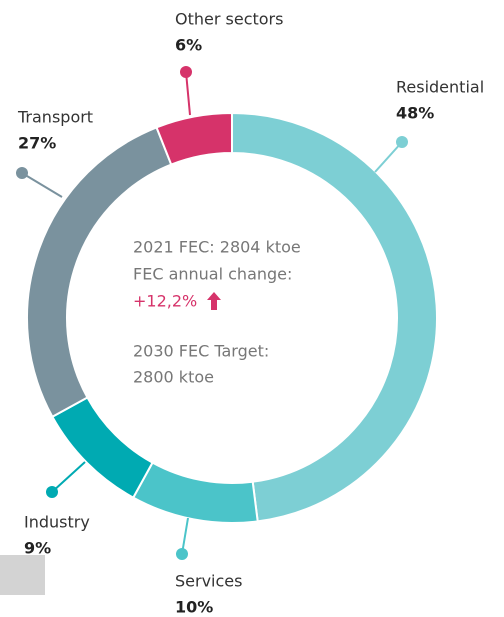  Describe the element at coordinates (55, 117) in the screenshot. I see `category-label: Transport` at that location.